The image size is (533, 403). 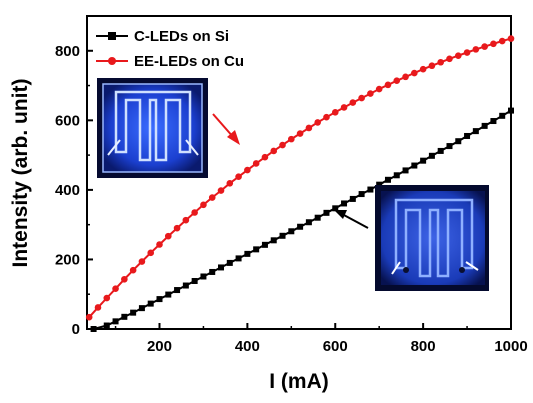 What do you see at coordinates (247, 346) in the screenshot?
I see `x-tick-label: 400` at bounding box center [247, 346].